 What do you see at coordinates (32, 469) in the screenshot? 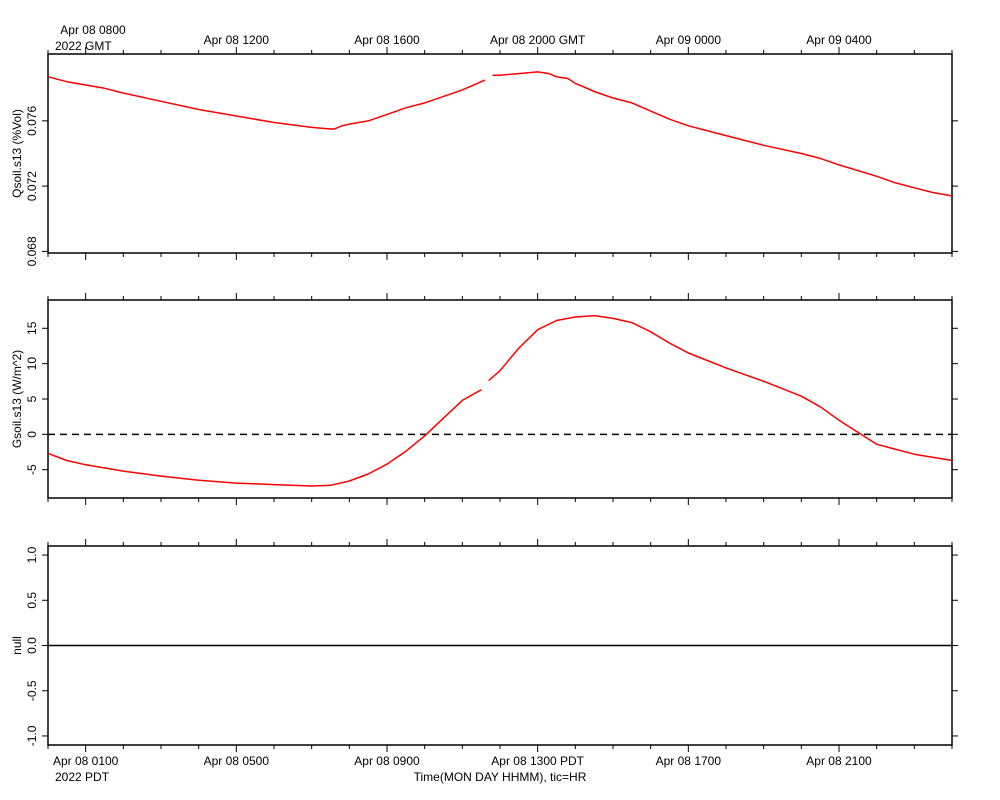
I see `panel-2-ytick-label: -5` at bounding box center [32, 469].